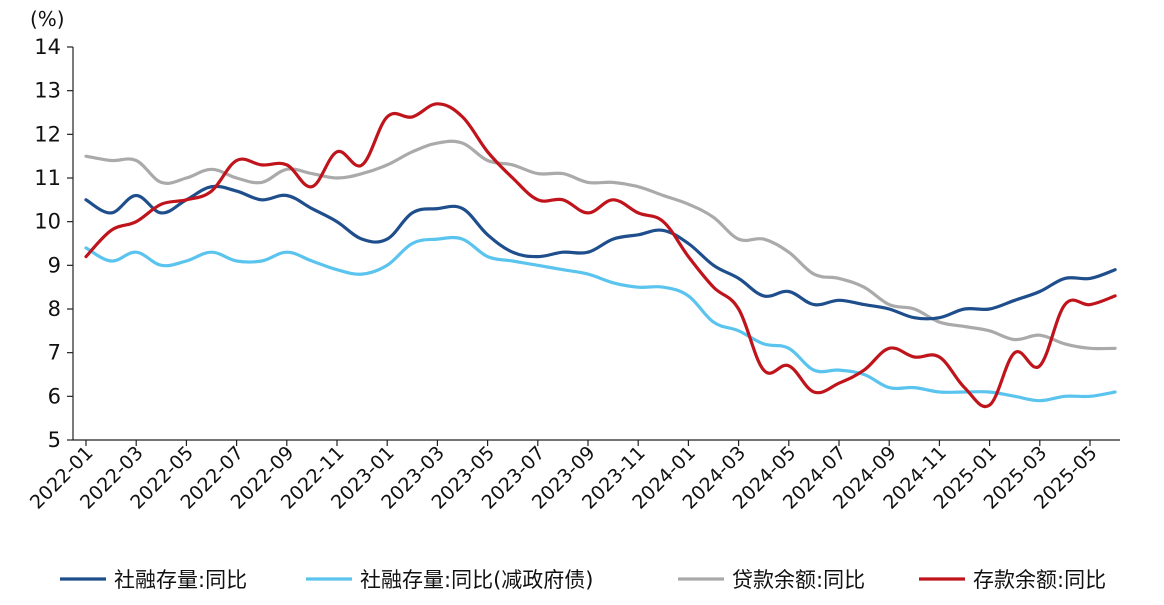  Describe the element at coordinates (54, 396) in the screenshot. I see `y-tick-label: 6` at that location.